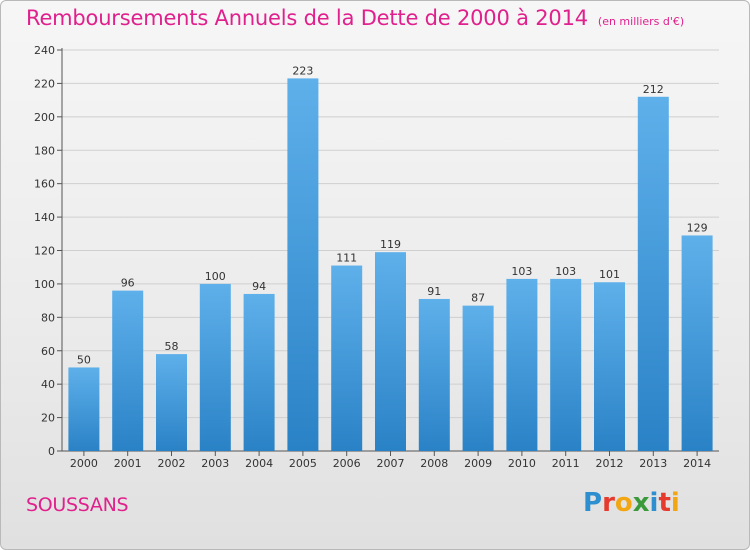 Image resolution: width=750 pixels, height=550 pixels. Describe the element at coordinates (347, 463) in the screenshot. I see `x-tick-label: 2006` at that location.